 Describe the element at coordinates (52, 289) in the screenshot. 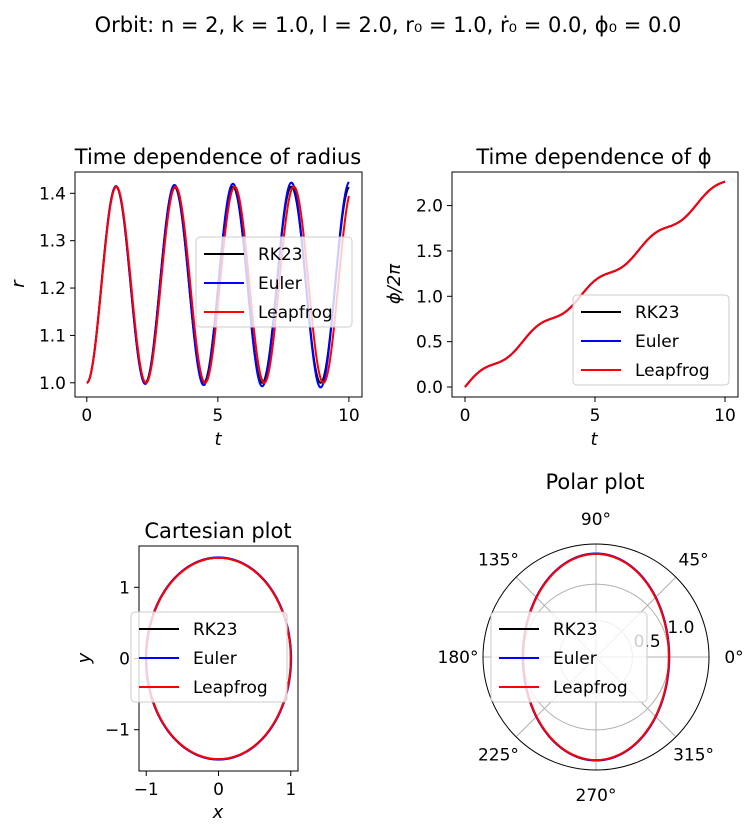

I see `radius-chart-ytick-label: 1.2` at that location.